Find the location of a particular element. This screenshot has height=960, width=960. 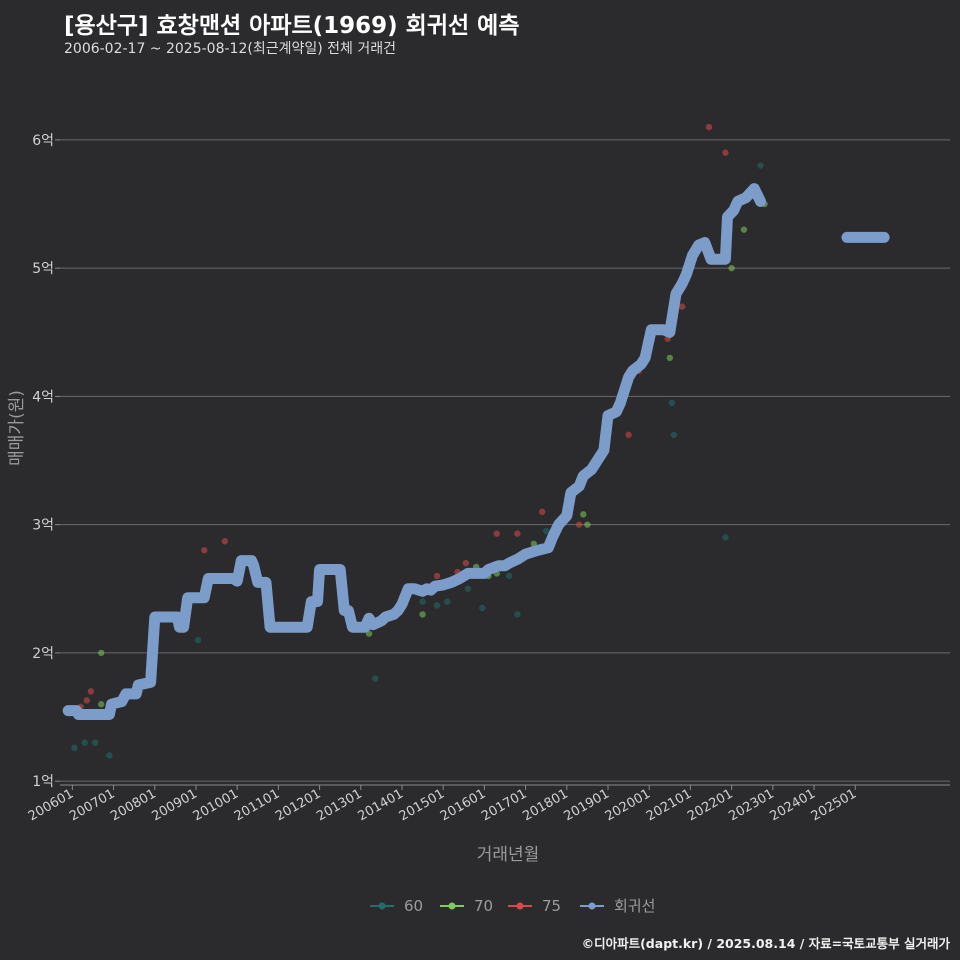

x-tick-label: 202101 is located at coordinates (669, 805).